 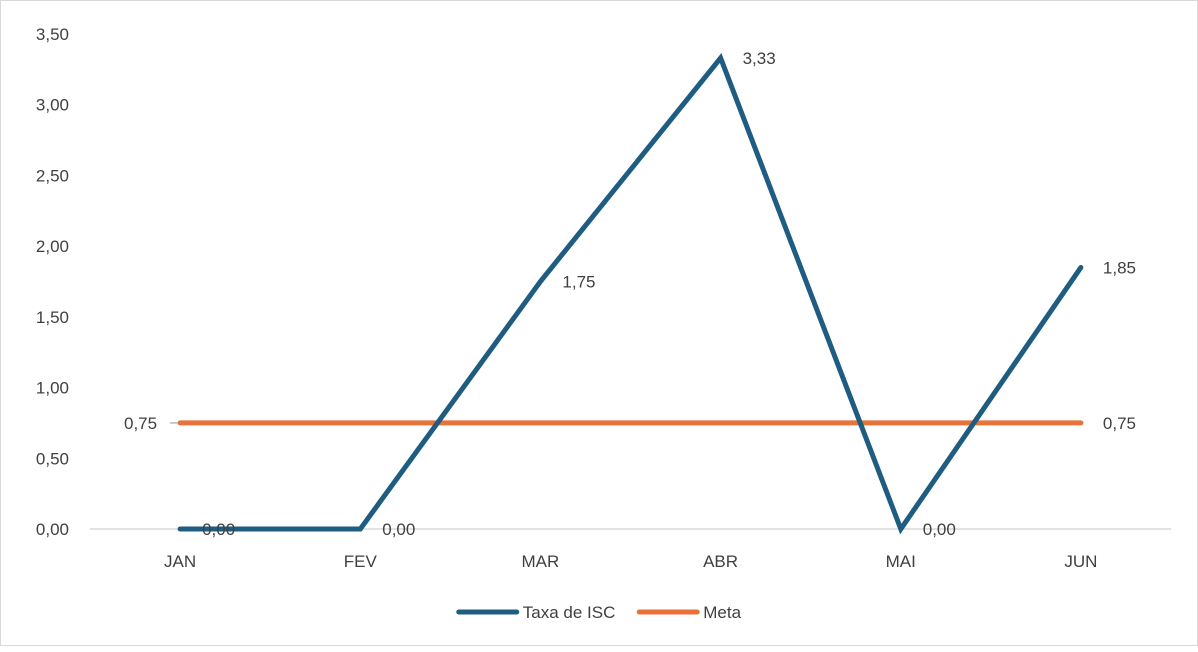 I want to click on legend-label: Taxa de ISC, so click(x=569, y=612).